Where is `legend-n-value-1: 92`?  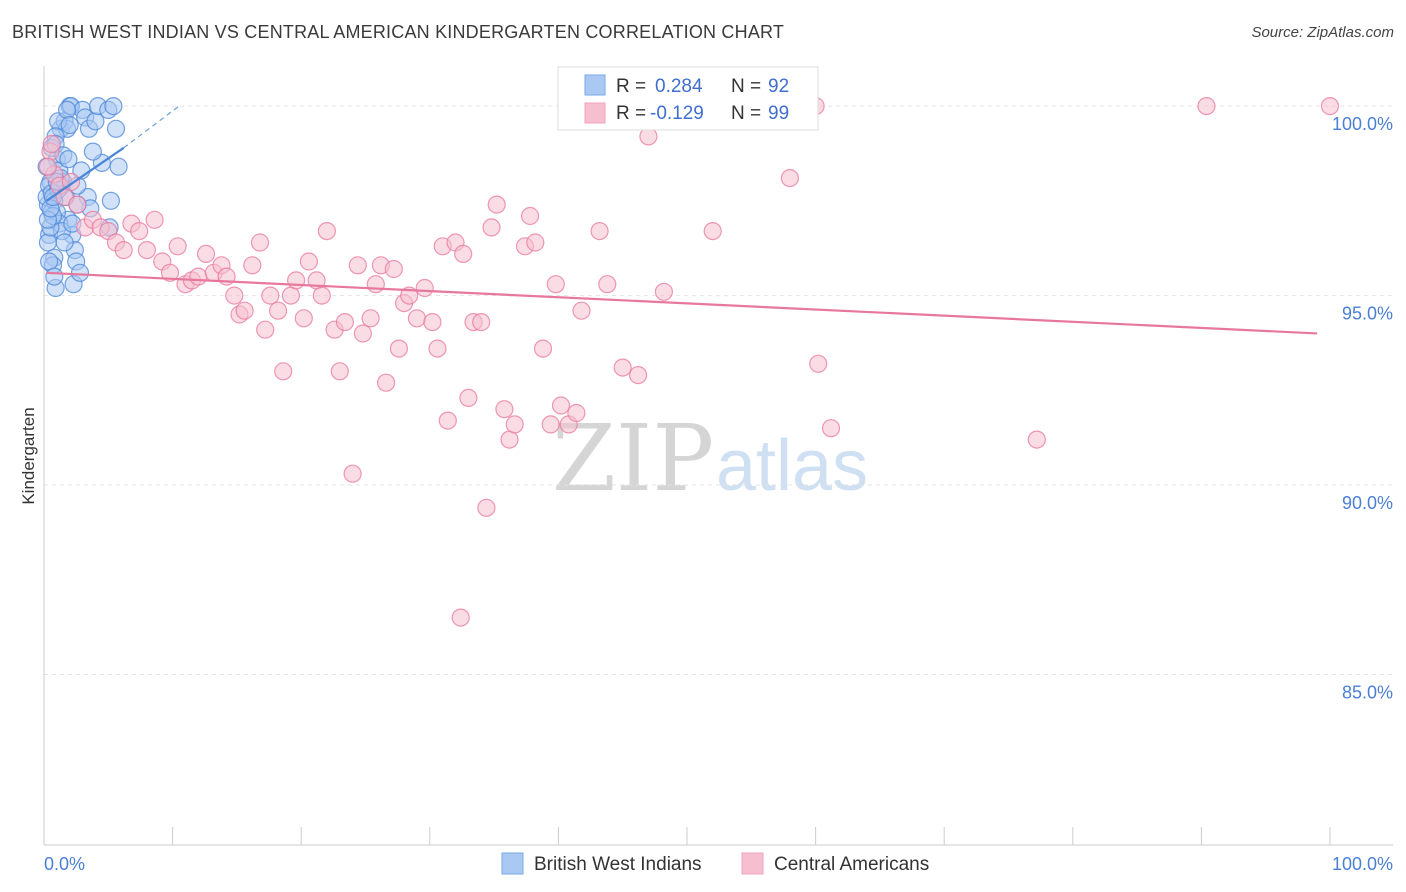
legend-n-value-1: 92 is located at coordinates (778, 86).